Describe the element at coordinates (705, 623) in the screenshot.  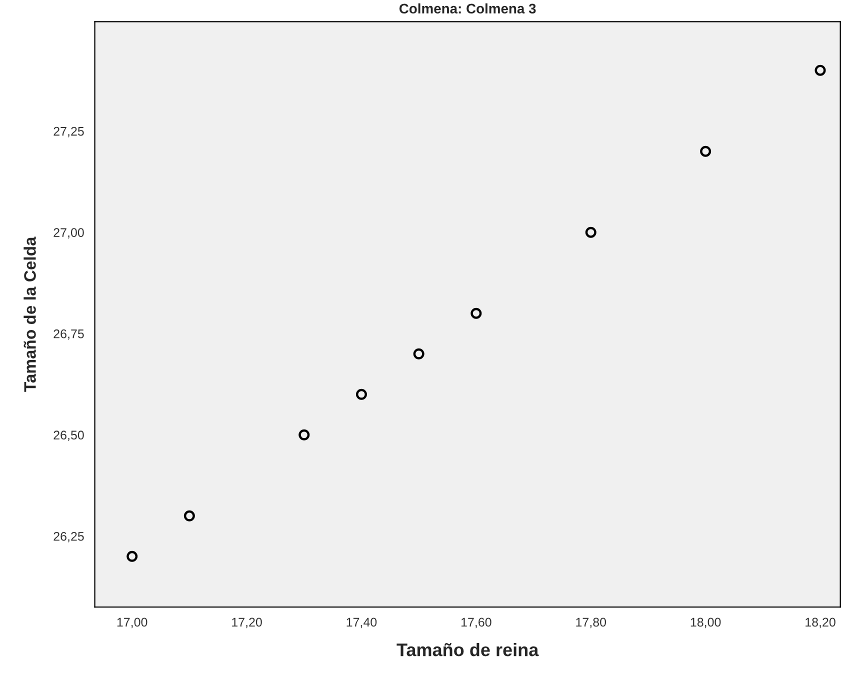
I see `x-tick-label: 18,00` at that location.